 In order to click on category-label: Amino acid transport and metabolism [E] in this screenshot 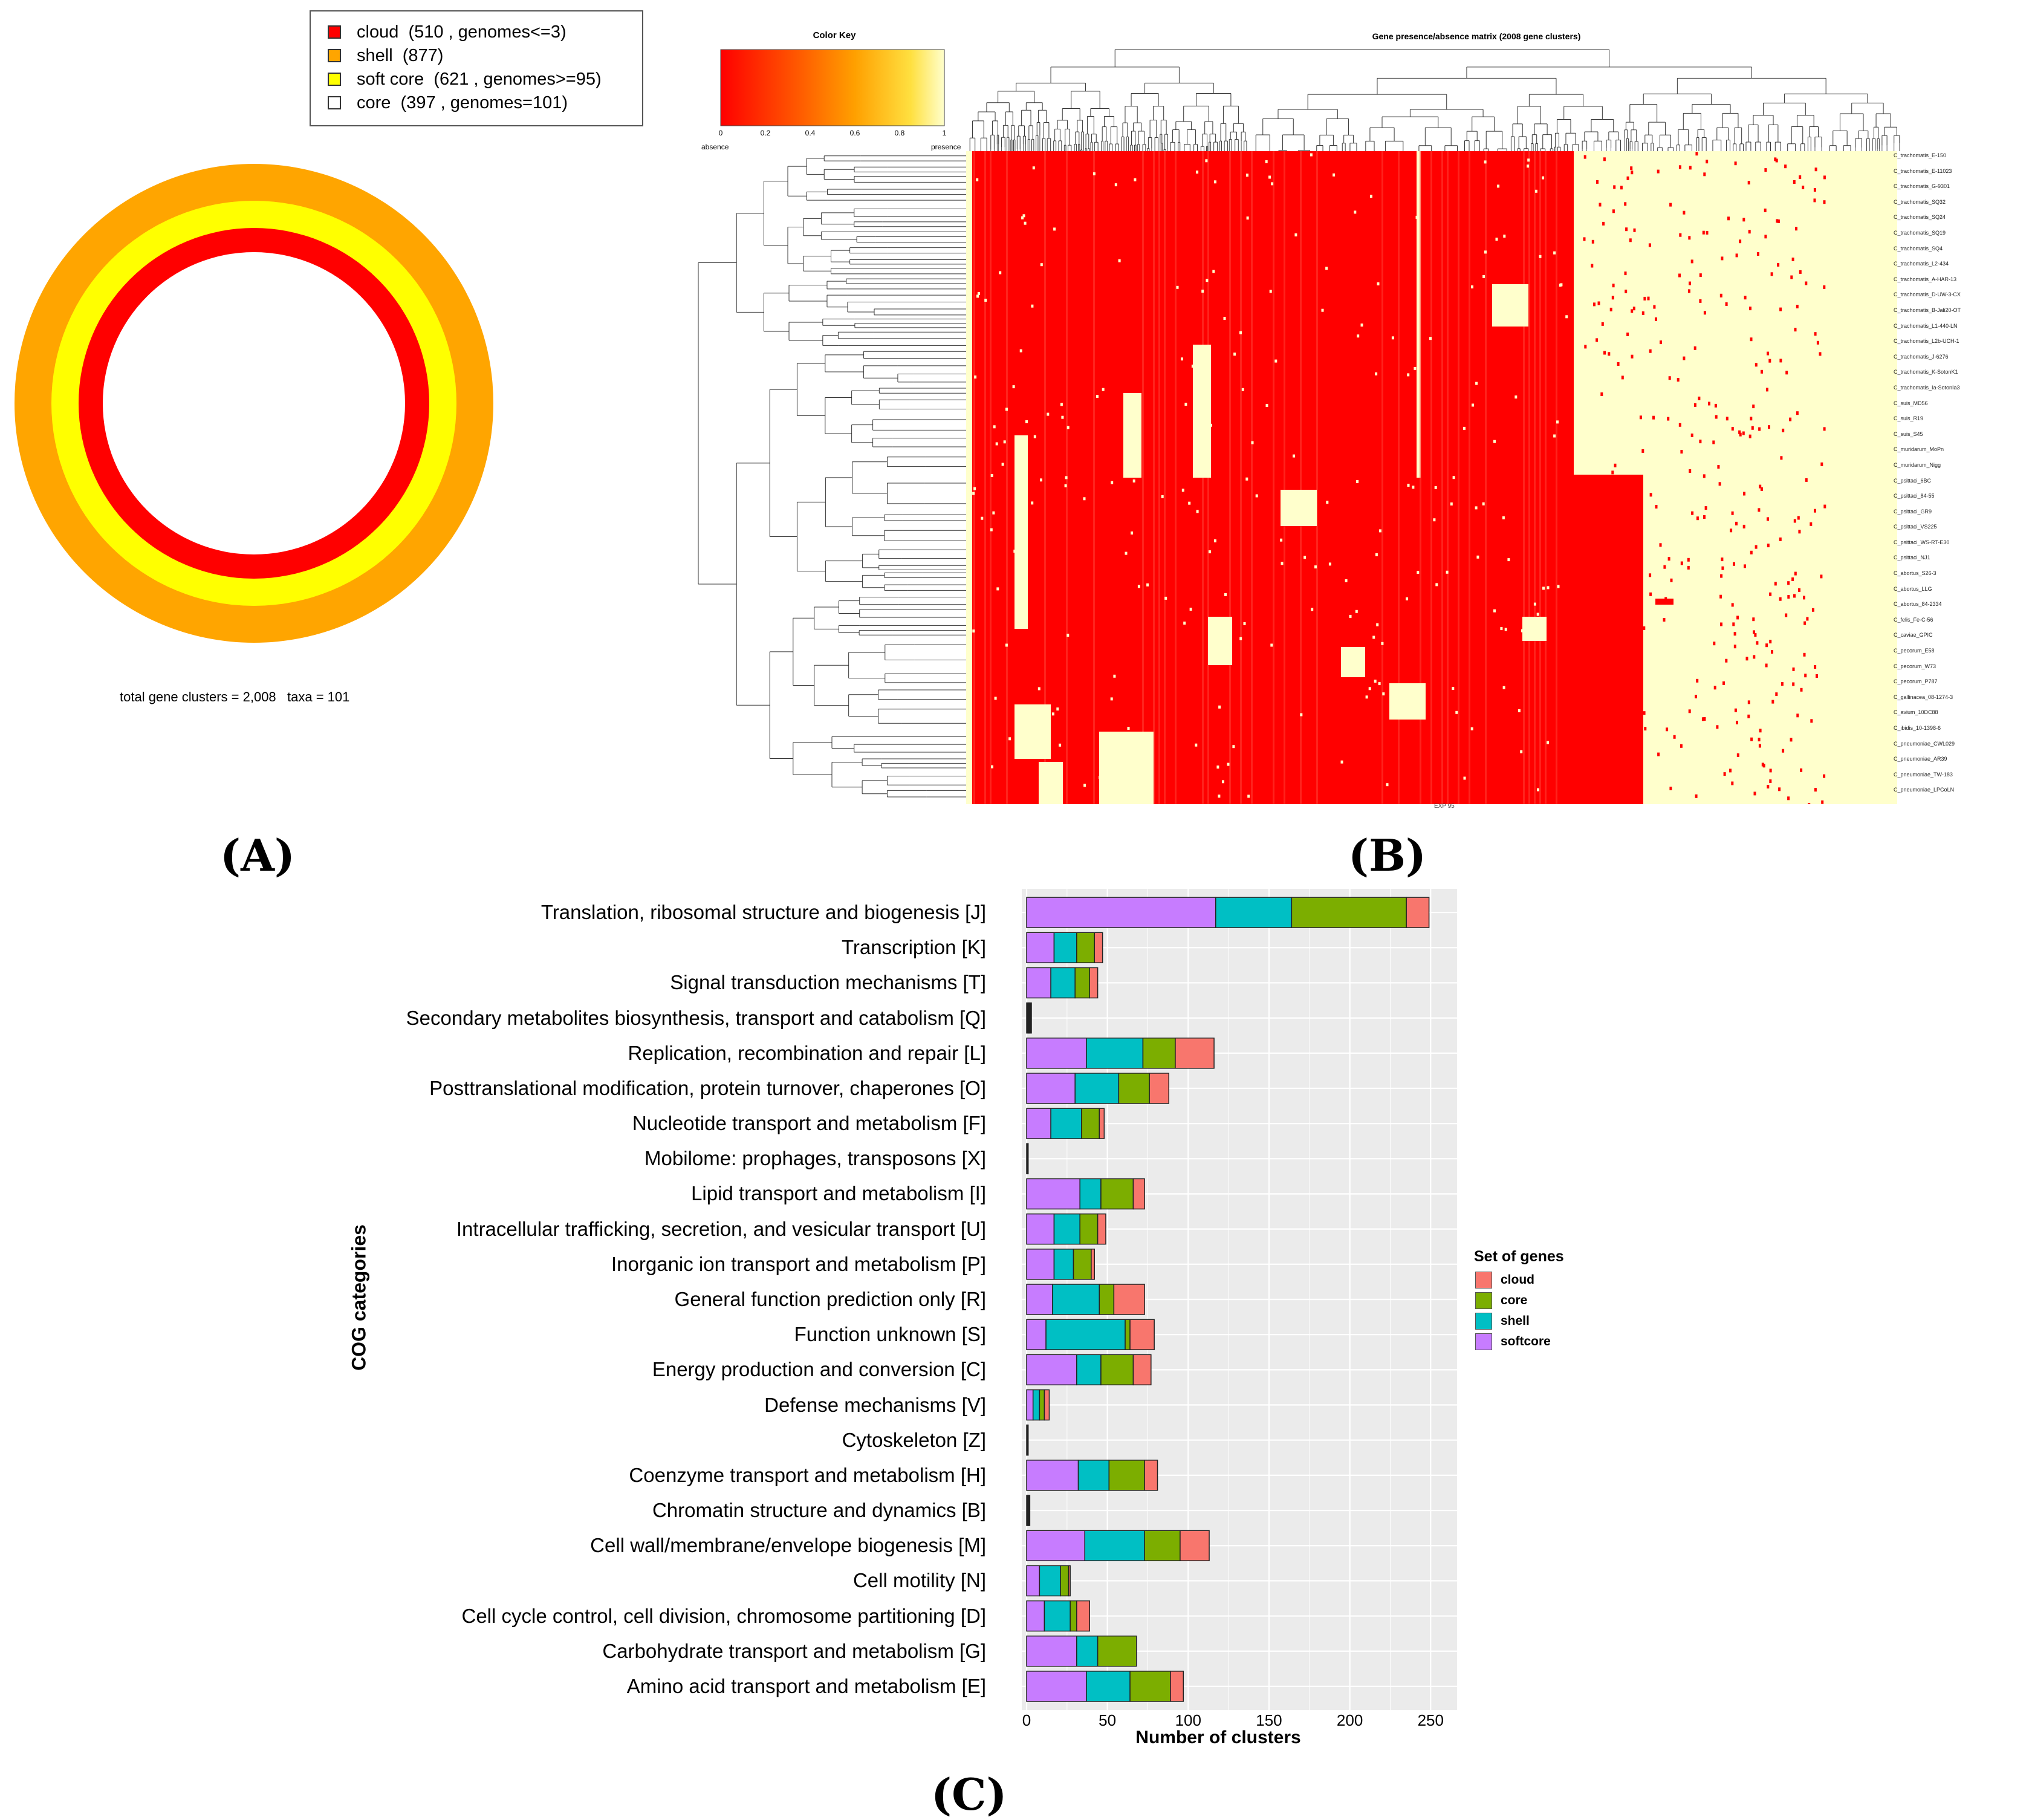, I will do `click(806, 1685)`.